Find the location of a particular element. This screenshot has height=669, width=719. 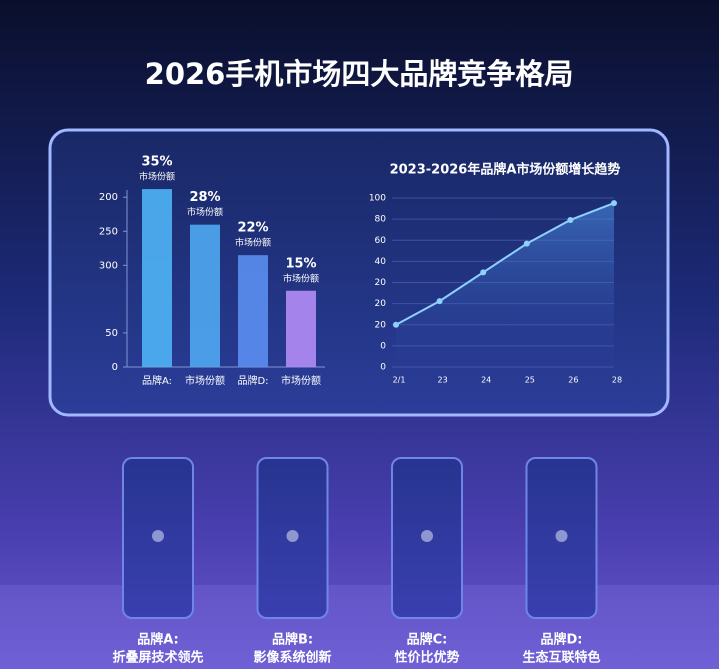

x-tick-label: 23 is located at coordinates (443, 380).